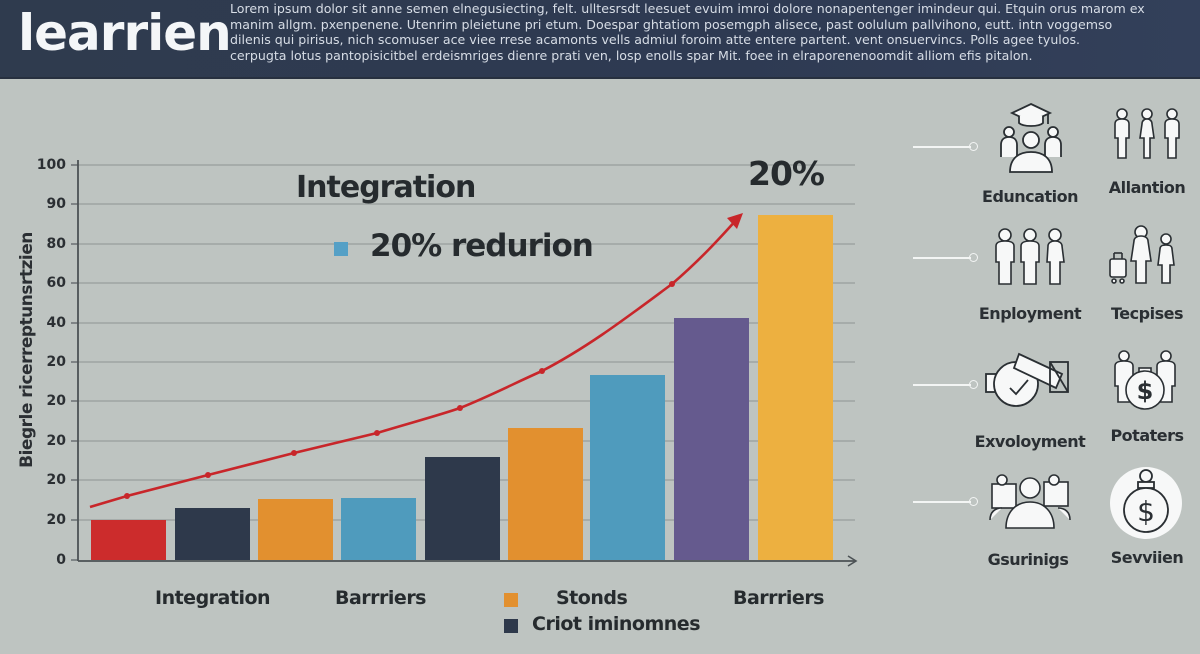 Image resolution: width=1200 pixels, height=654 pixels. What do you see at coordinates (1147, 557) in the screenshot?
I see `sidebar-item-label: Sevviien` at bounding box center [1147, 557].